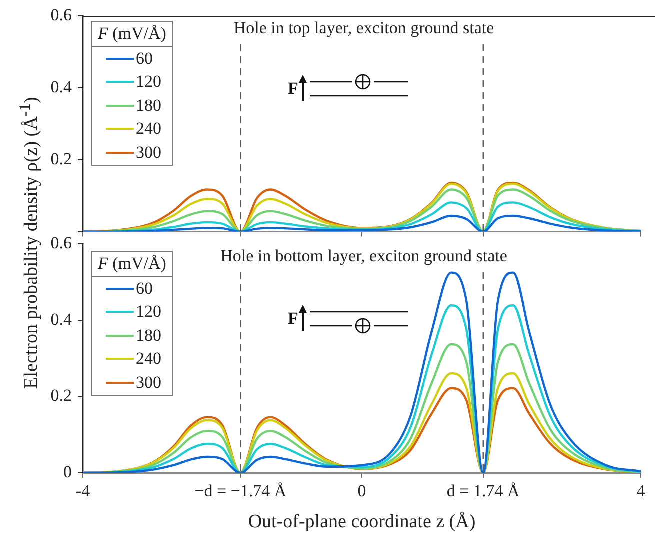 This screenshot has height=538, width=655. What do you see at coordinates (362, 522) in the screenshot?
I see `x-axis-title: Out-of-plane coordinate z (Å)` at bounding box center [362, 522].